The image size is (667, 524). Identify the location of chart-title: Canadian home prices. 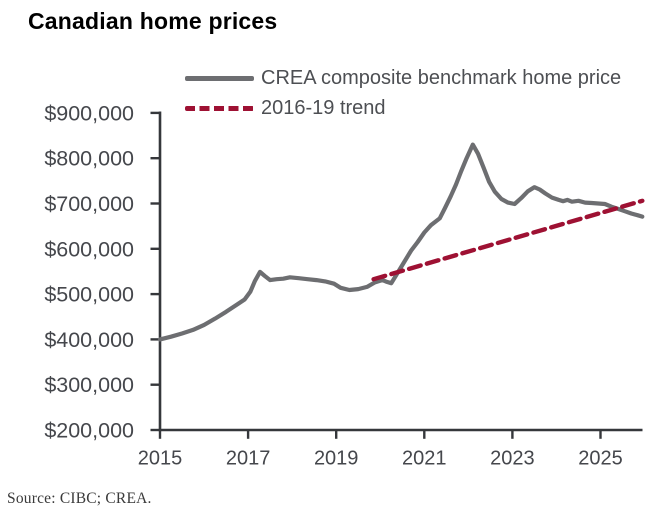
(153, 21).